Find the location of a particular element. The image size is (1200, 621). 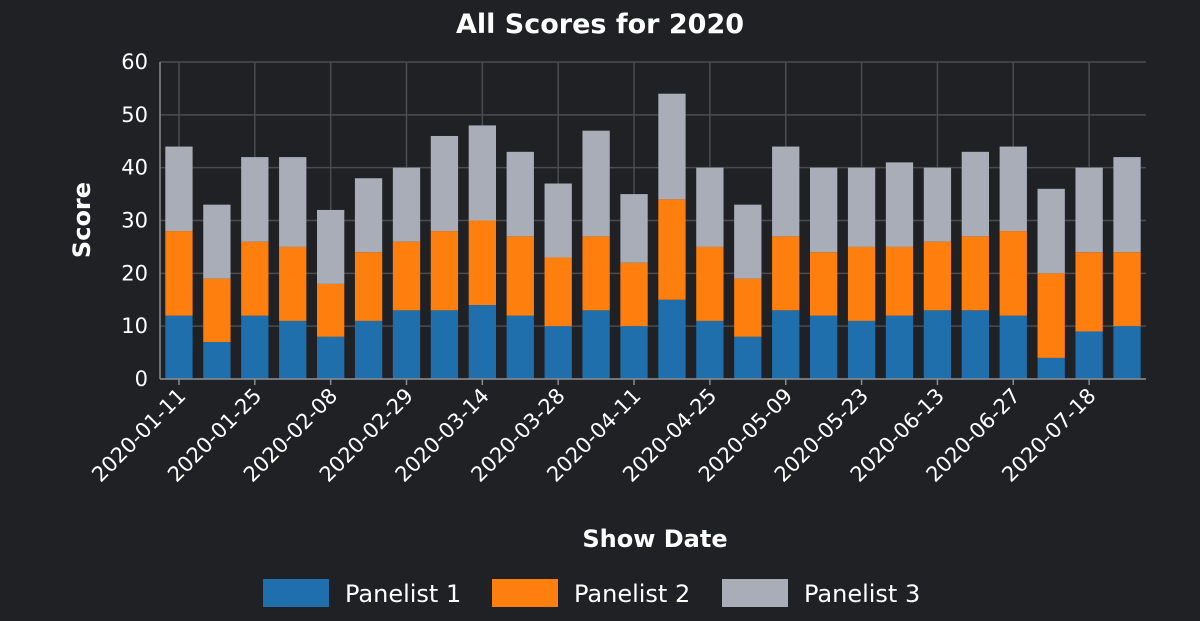

legend-item: Panelist 1 is located at coordinates (362, 593).